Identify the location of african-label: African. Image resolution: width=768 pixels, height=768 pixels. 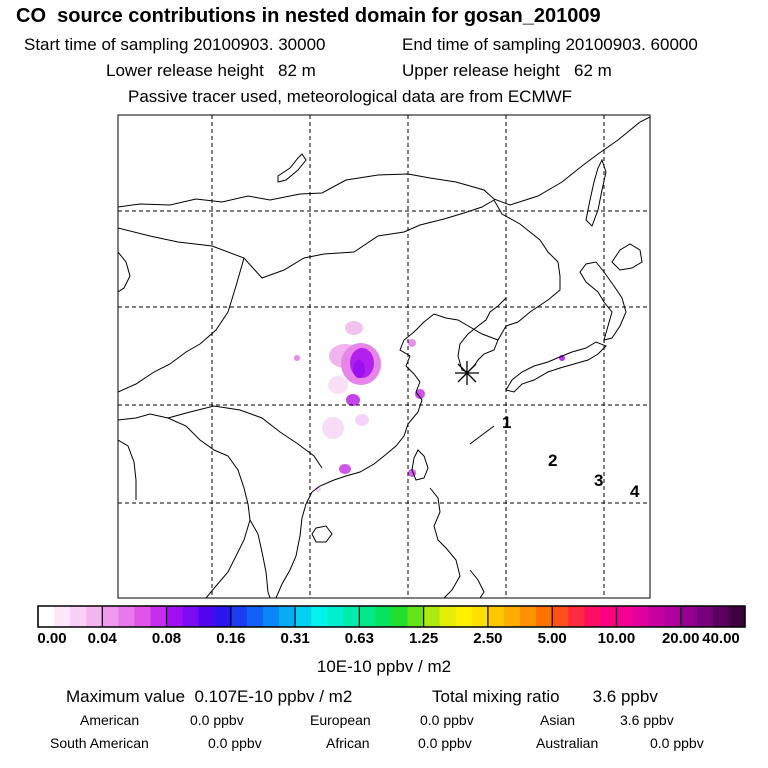
(348, 743).